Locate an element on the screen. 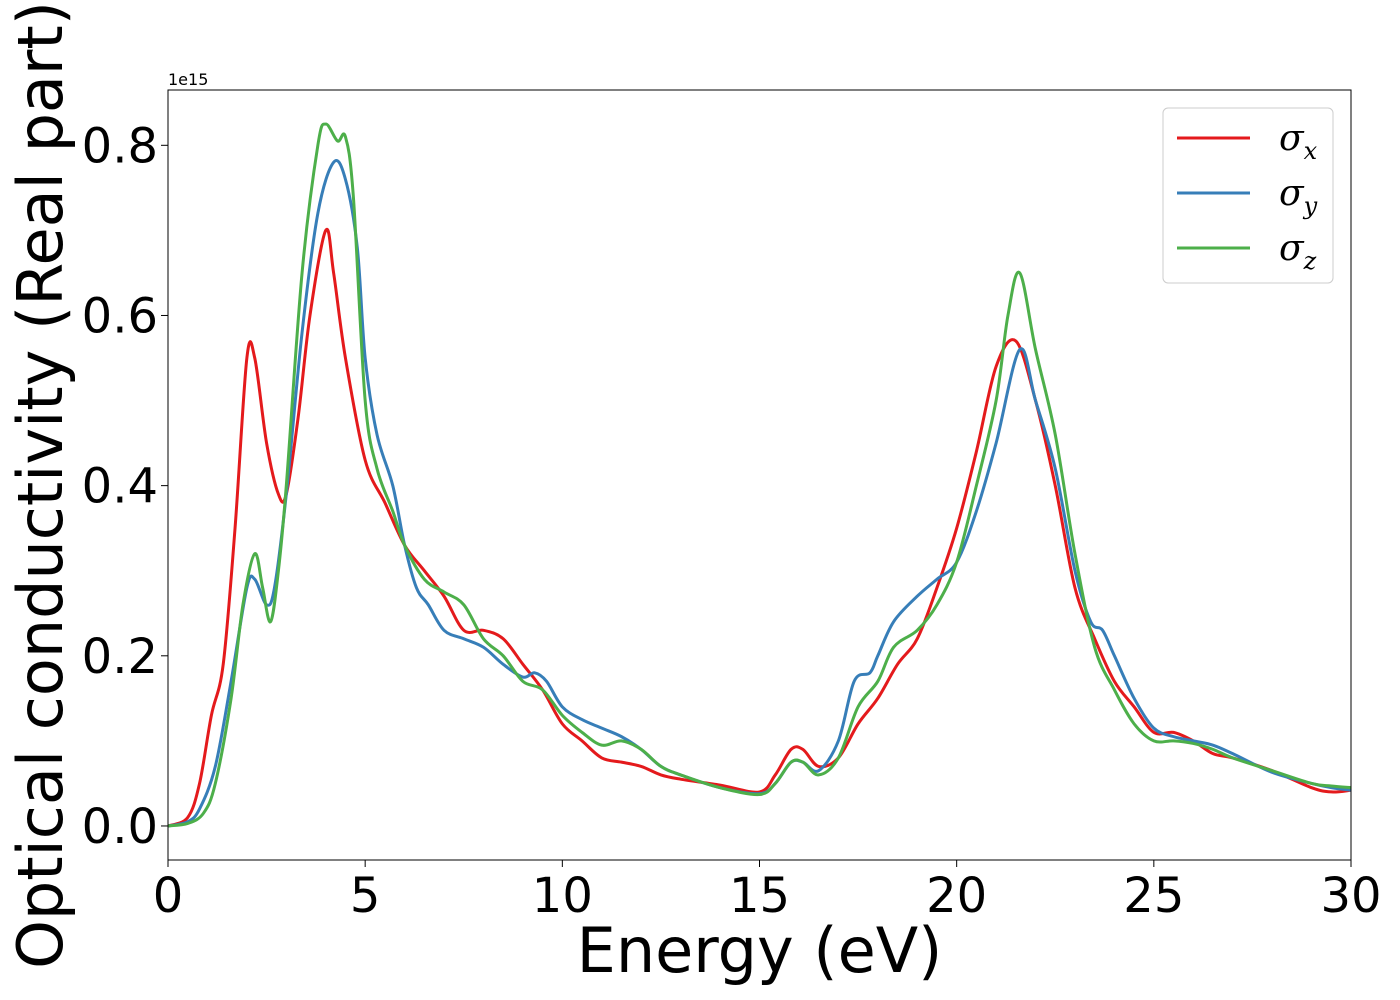 The height and width of the screenshot is (1000, 1400). x-axis-ticks: 0 5 10 15 20 25 30 is located at coordinates (767, 892).